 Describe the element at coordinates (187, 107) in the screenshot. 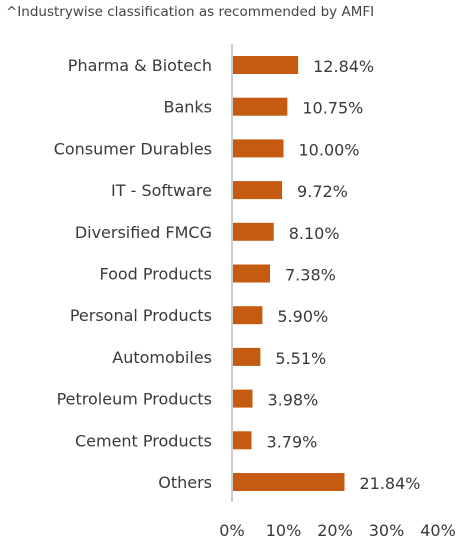

I see `category-label-1: Banks` at that location.